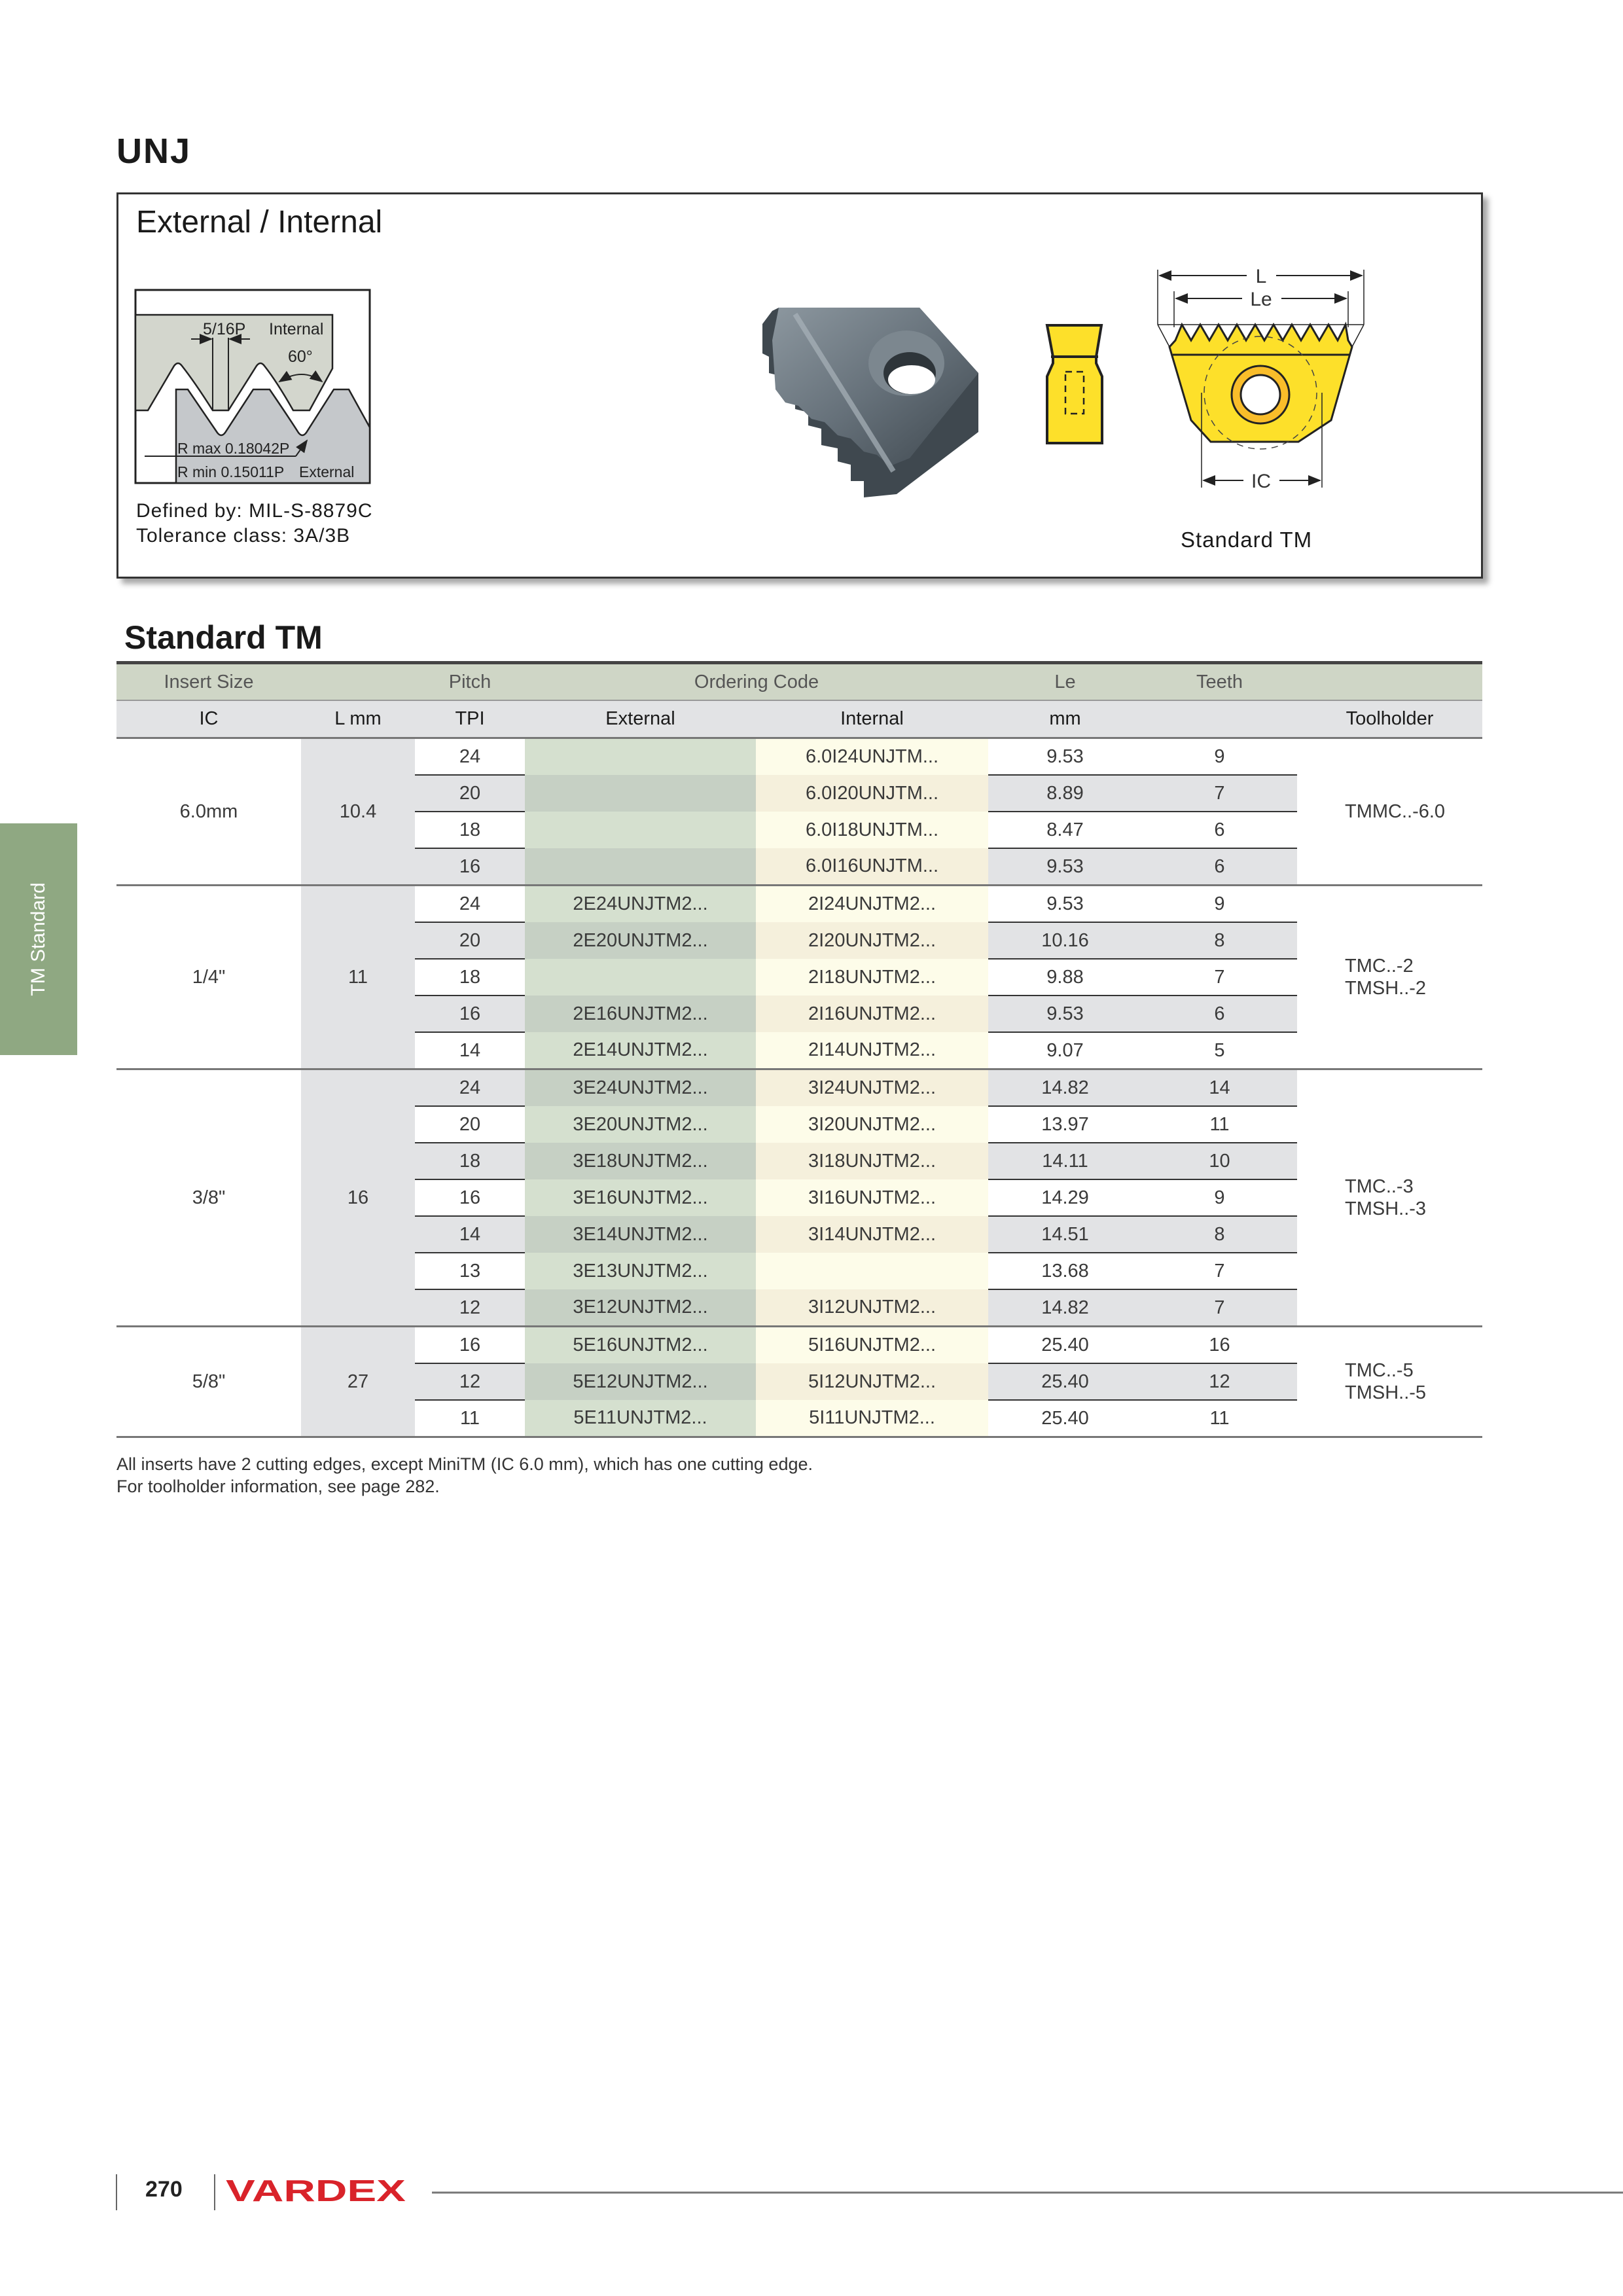  Describe the element at coordinates (470, 977) in the screenshot. I see `cell-tpi: 18` at that location.